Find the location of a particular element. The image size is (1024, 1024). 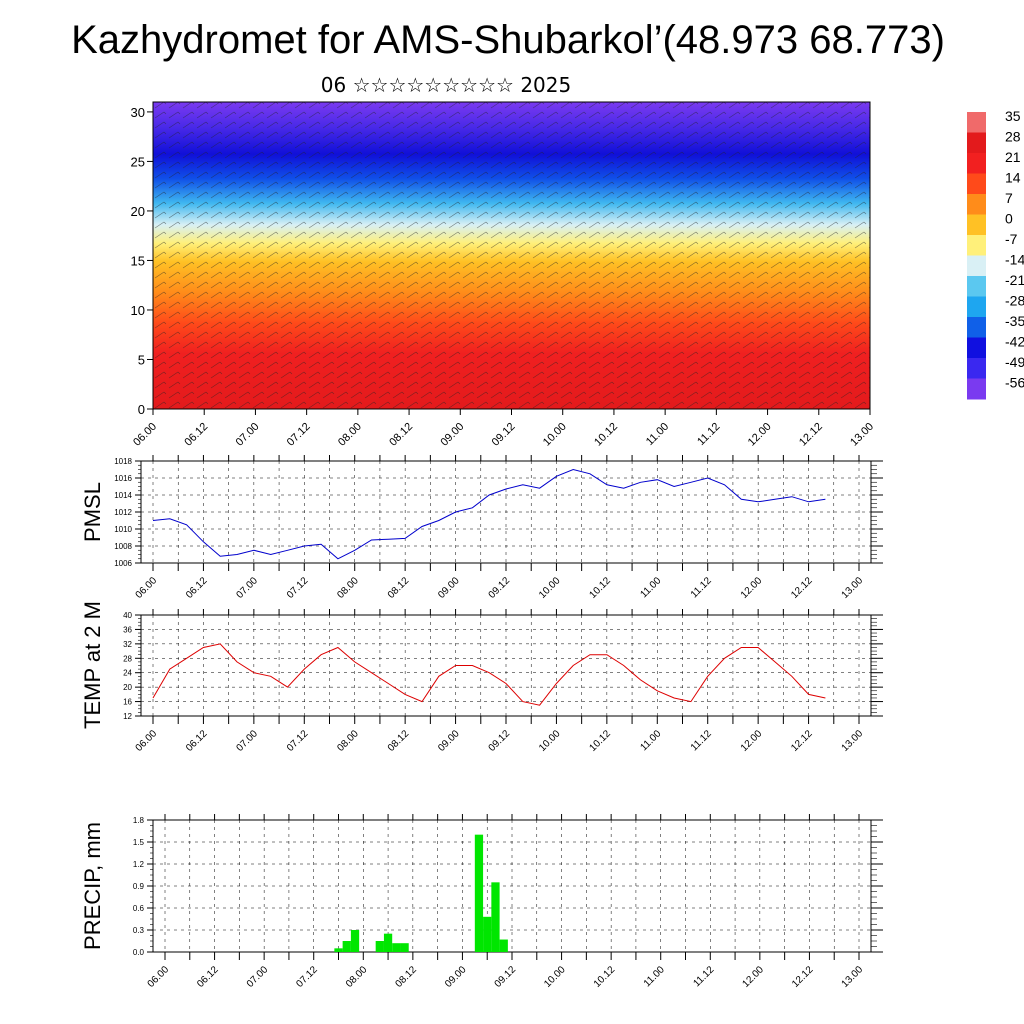

ytick-label: 16 is located at coordinates (127, 702).